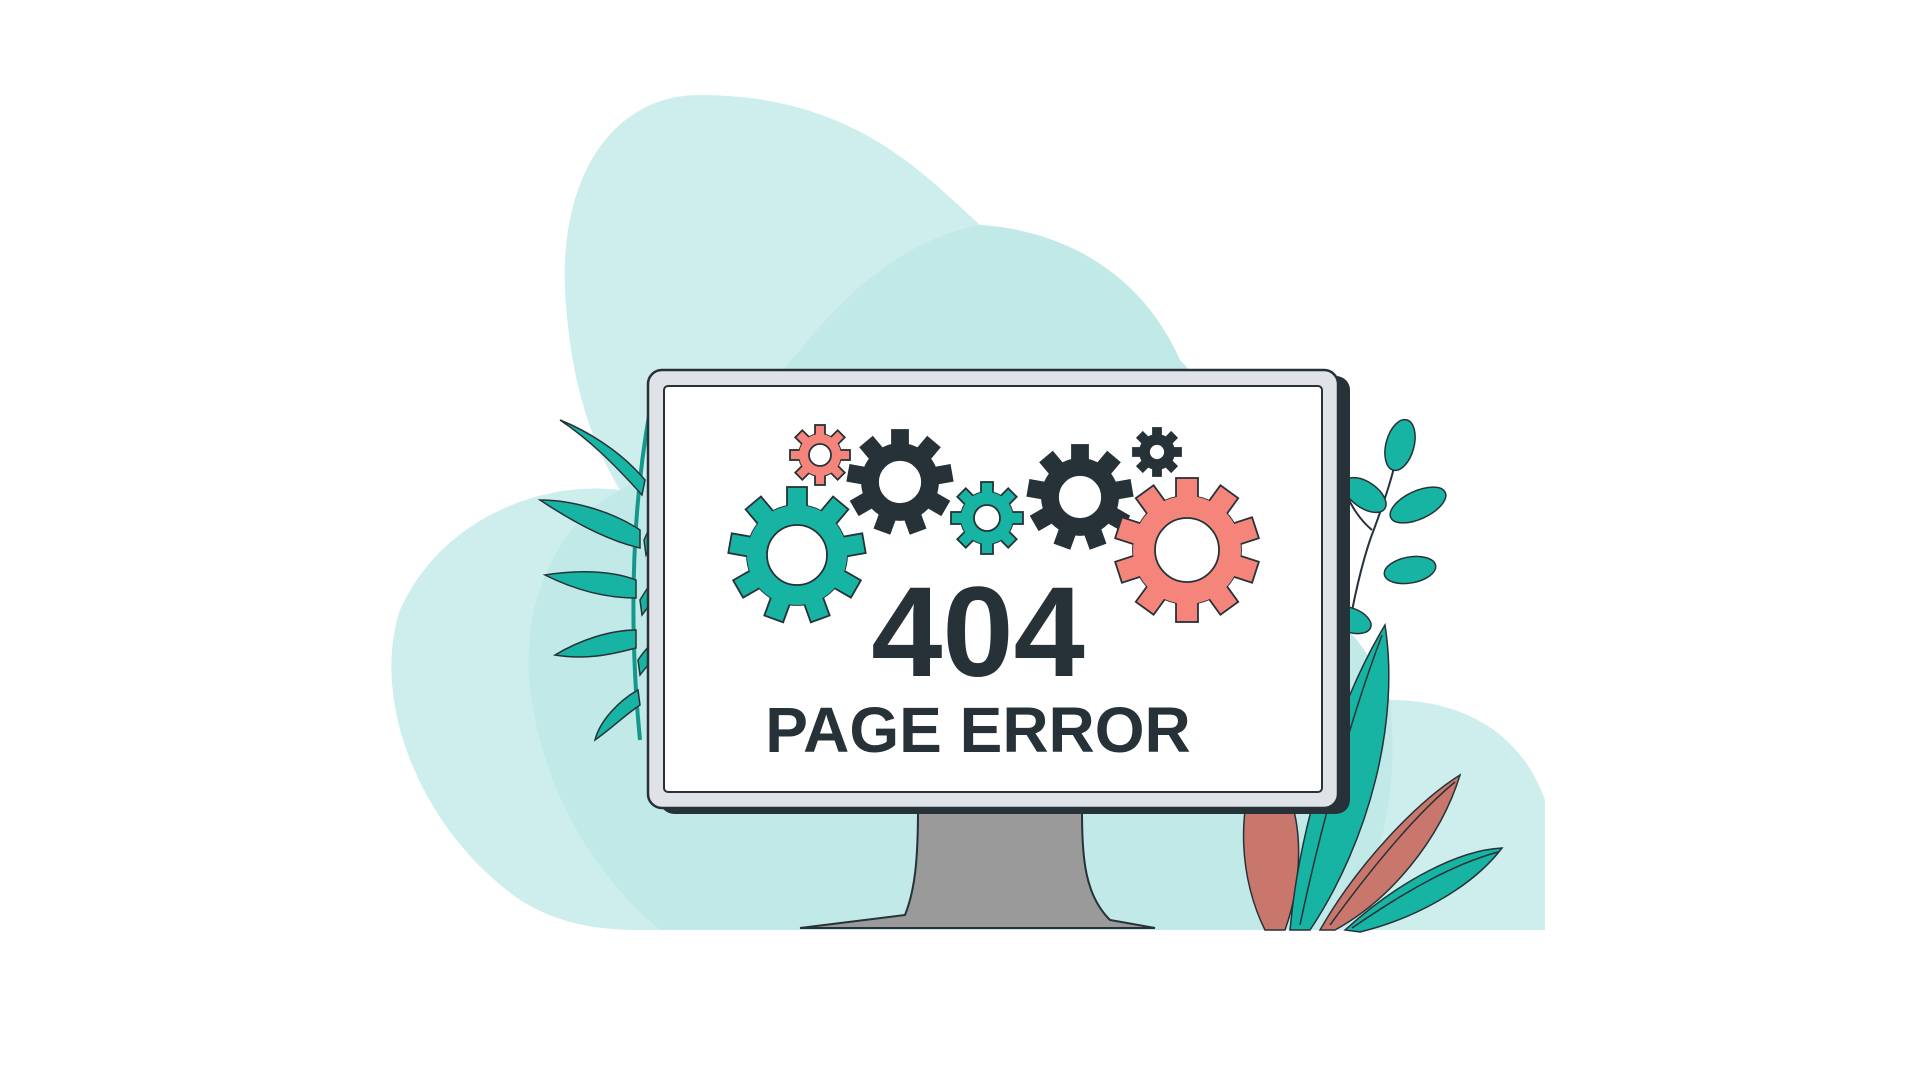  I want to click on monitor-screen, so click(993, 589).